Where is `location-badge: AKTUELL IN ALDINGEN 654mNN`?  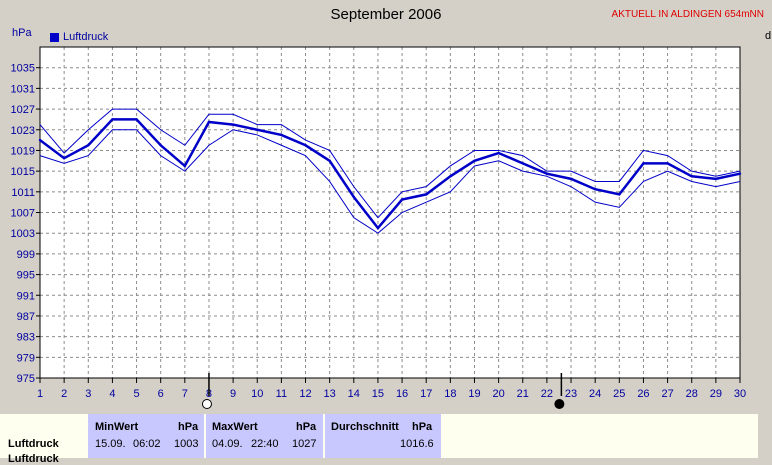
location-badge: AKTUELL IN ALDINGEN 654mNN is located at coordinates (687, 14).